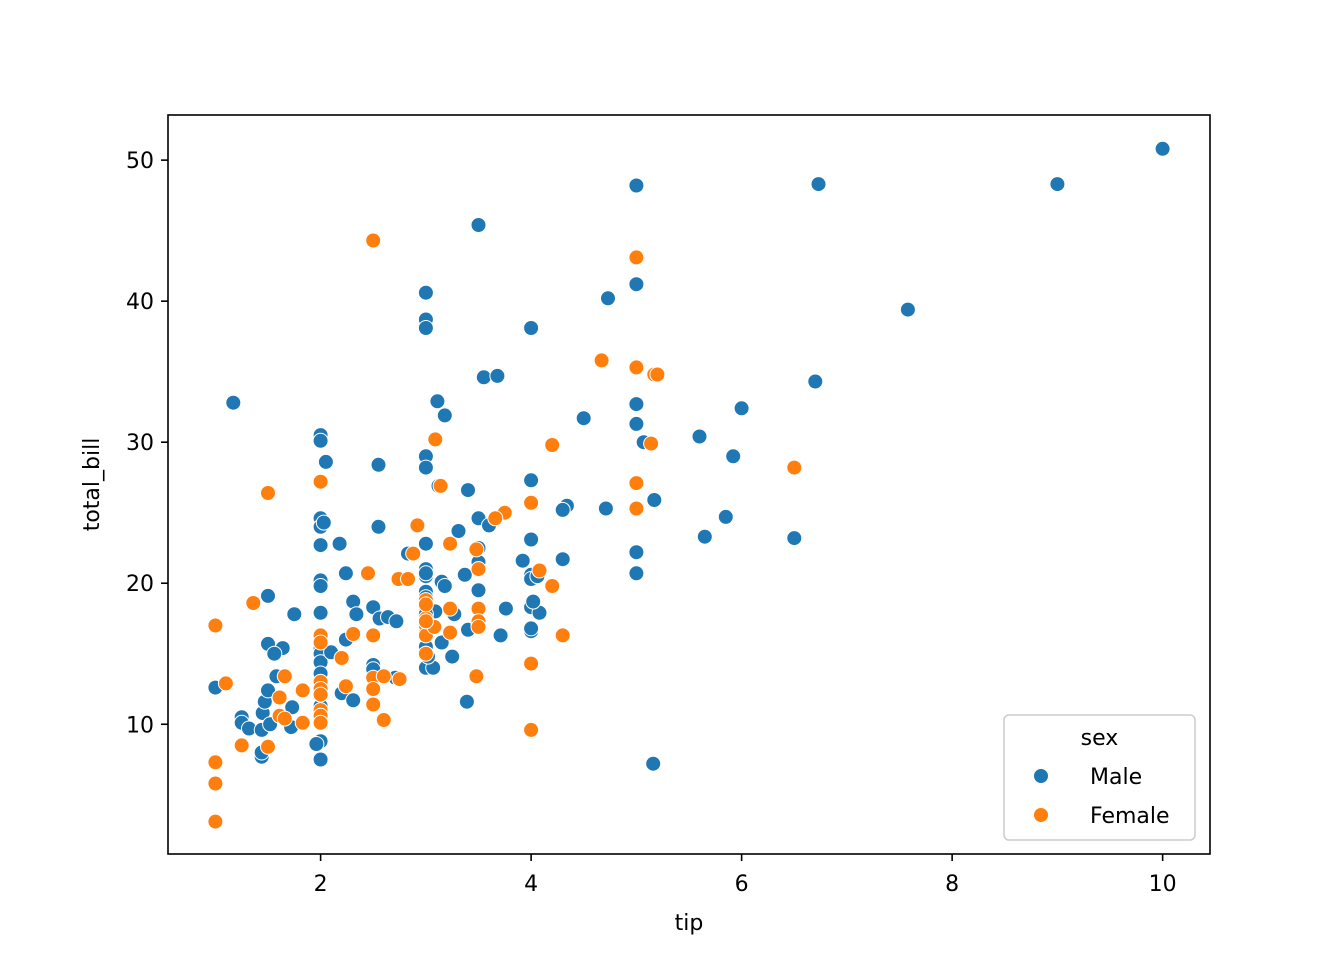 This screenshot has width=1344, height=965. What do you see at coordinates (742, 884) in the screenshot?
I see `x-tick-label: 6` at bounding box center [742, 884].